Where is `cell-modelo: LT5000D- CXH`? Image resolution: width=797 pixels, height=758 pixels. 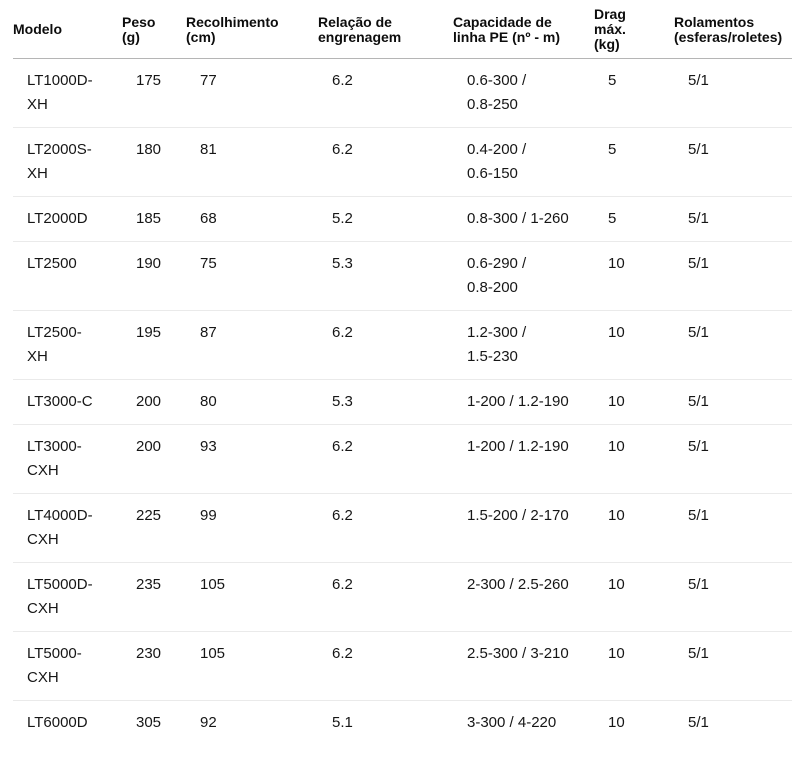
cell-modelo: LT5000D- CXH is located at coordinates (67, 597).